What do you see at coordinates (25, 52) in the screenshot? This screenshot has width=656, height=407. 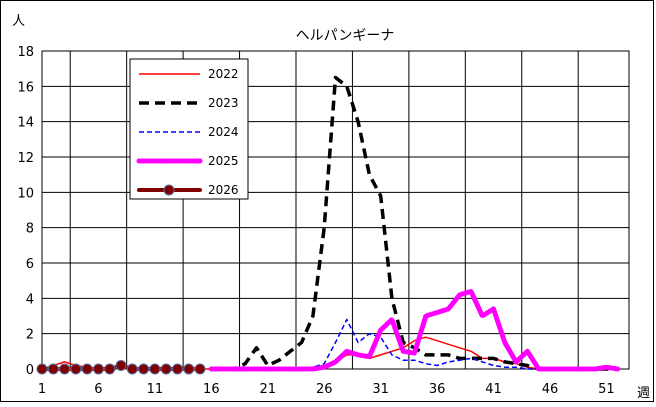 I see `y-tick-label: 18` at bounding box center [25, 52].